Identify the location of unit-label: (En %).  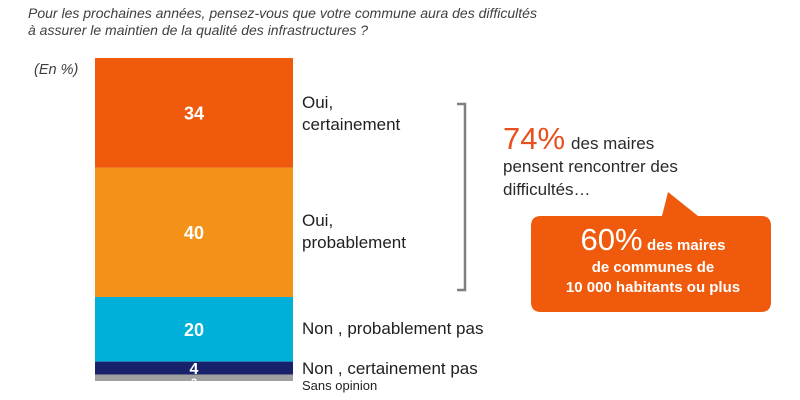
(56, 70).